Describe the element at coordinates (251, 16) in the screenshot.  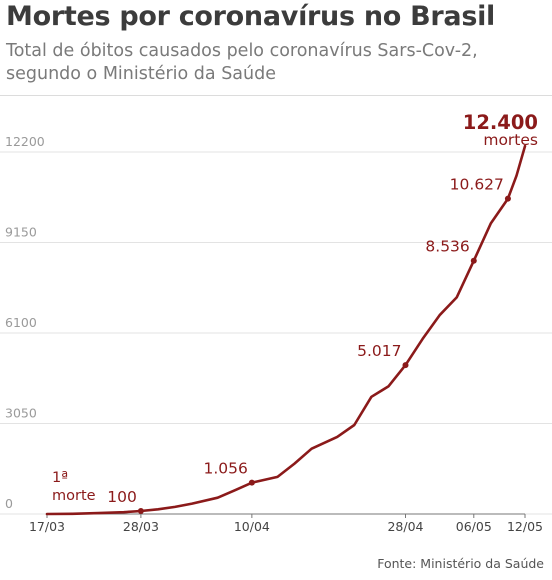
I see `chart-title: Mortes por coronavírus no Brasil` at that location.